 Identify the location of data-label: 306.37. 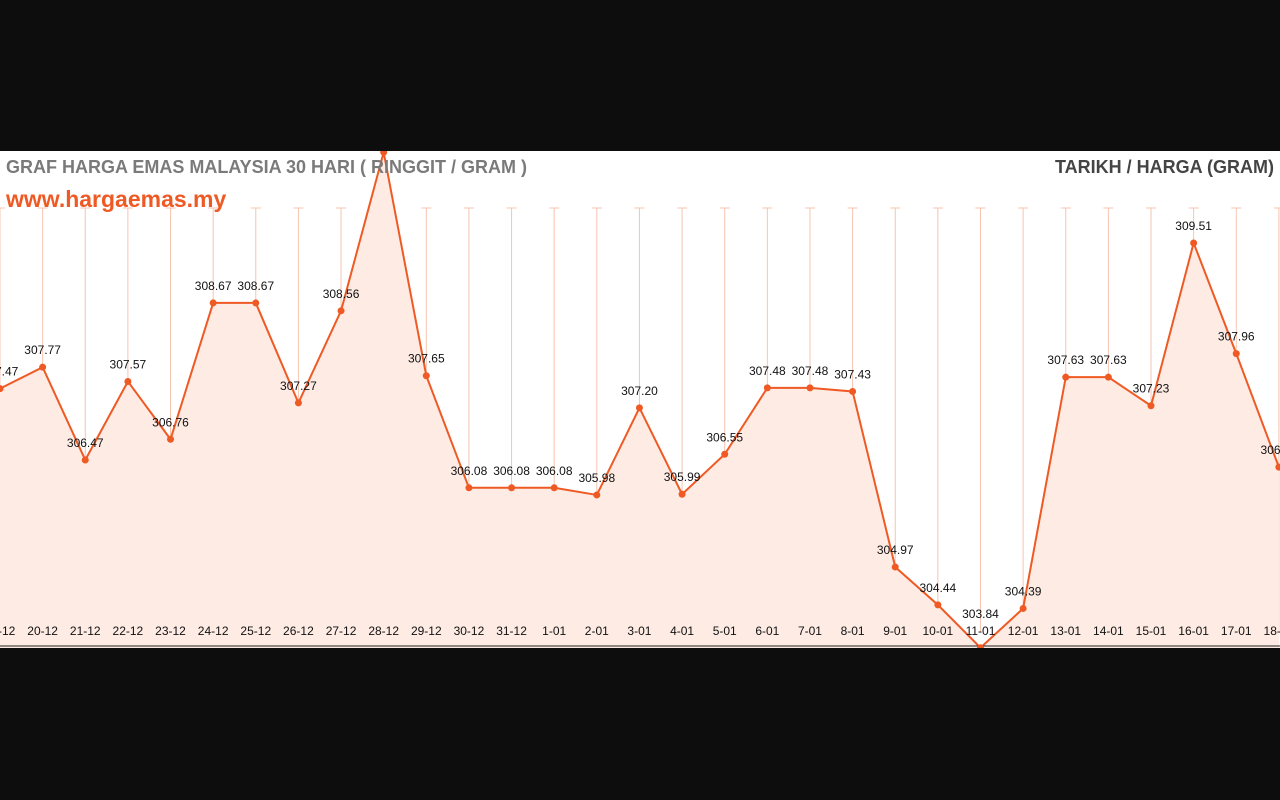
(1270, 450).